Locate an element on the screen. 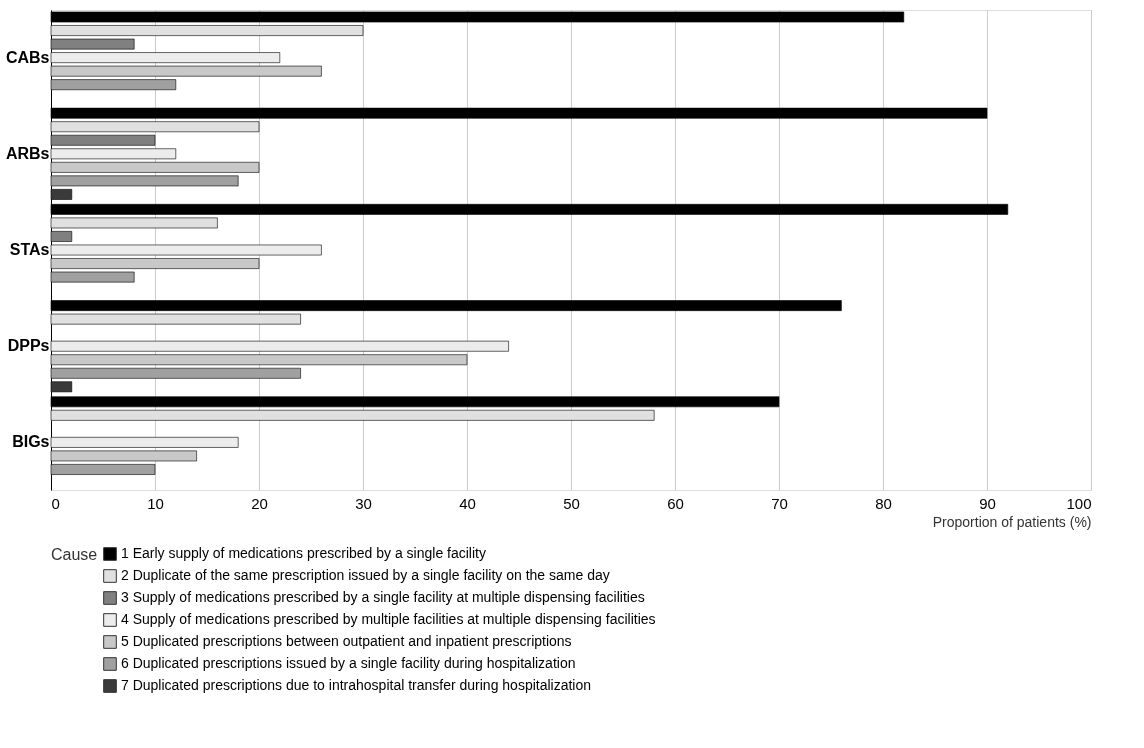  y-tick-label: BIGs is located at coordinates (31, 442).